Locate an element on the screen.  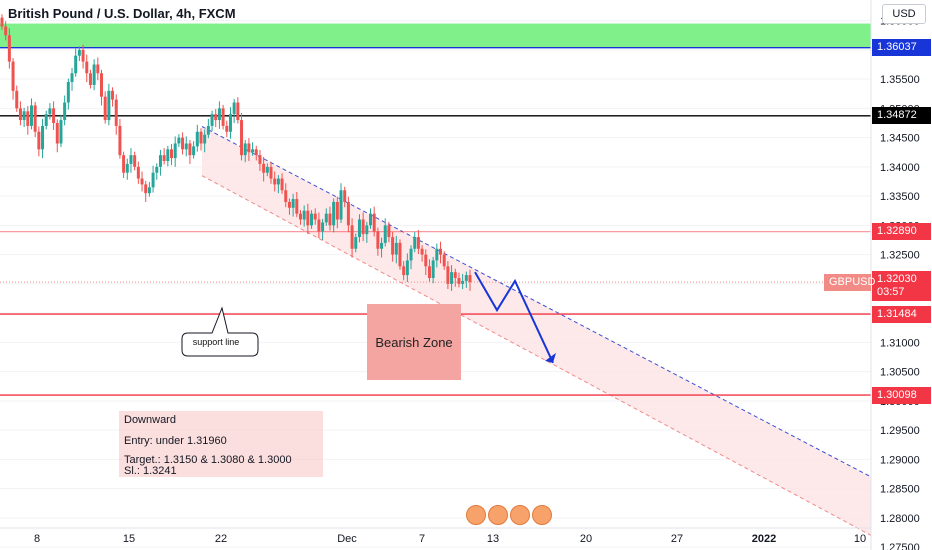
price-label-level: 1.32890 is located at coordinates (901, 232).